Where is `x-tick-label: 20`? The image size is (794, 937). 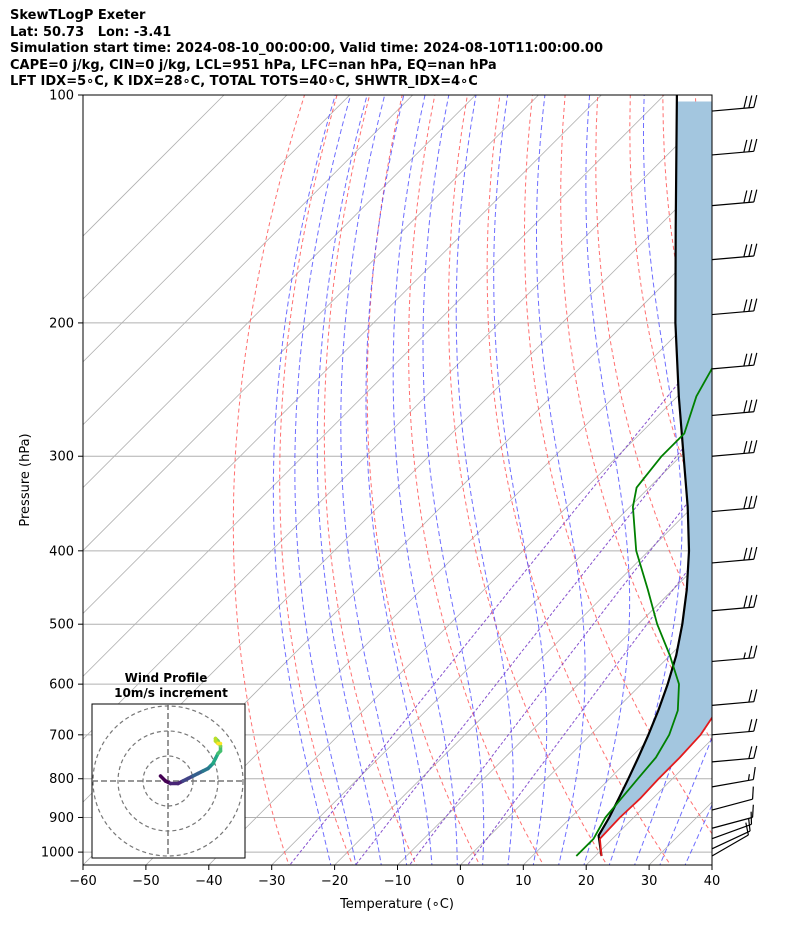
x-tick-label: 20 is located at coordinates (586, 881).